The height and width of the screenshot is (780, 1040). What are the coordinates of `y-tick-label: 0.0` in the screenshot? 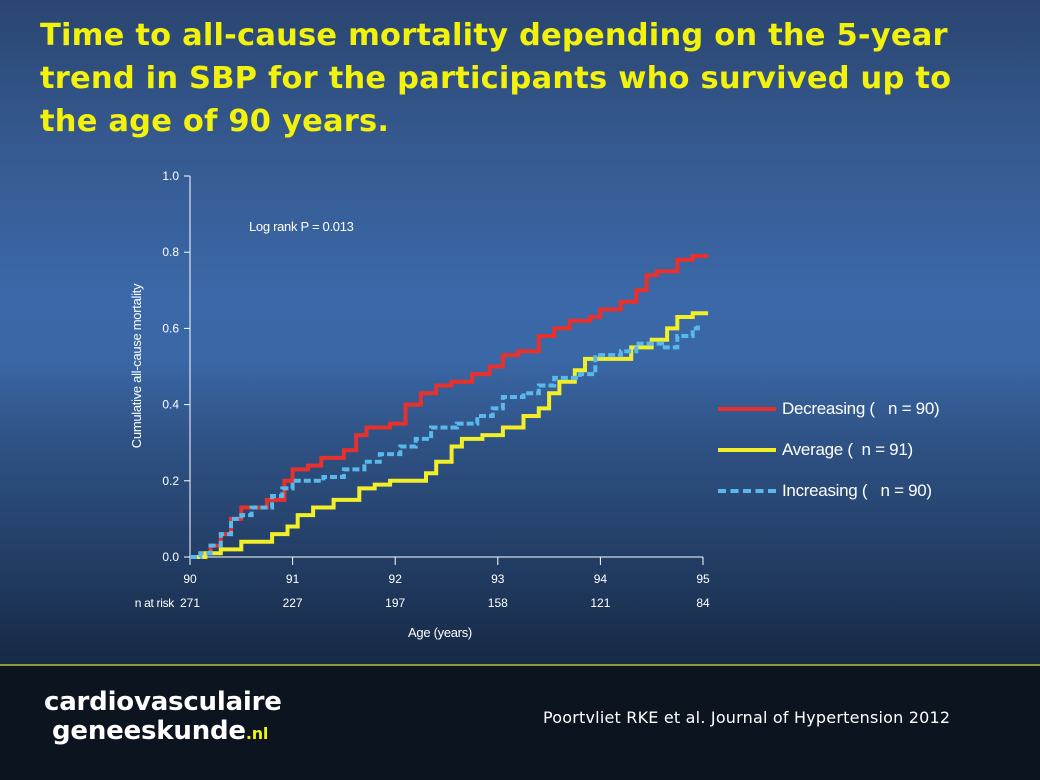 It's located at (170, 557).